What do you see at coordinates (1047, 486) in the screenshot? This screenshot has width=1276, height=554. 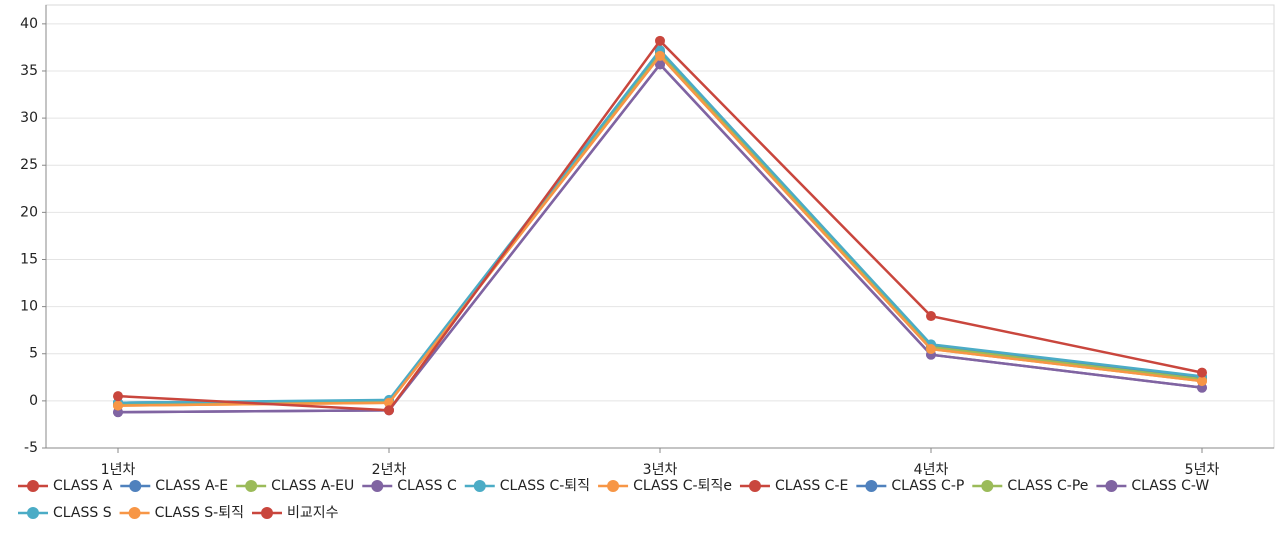 I see `legend-label: CLASS C-Pe` at bounding box center [1047, 486].